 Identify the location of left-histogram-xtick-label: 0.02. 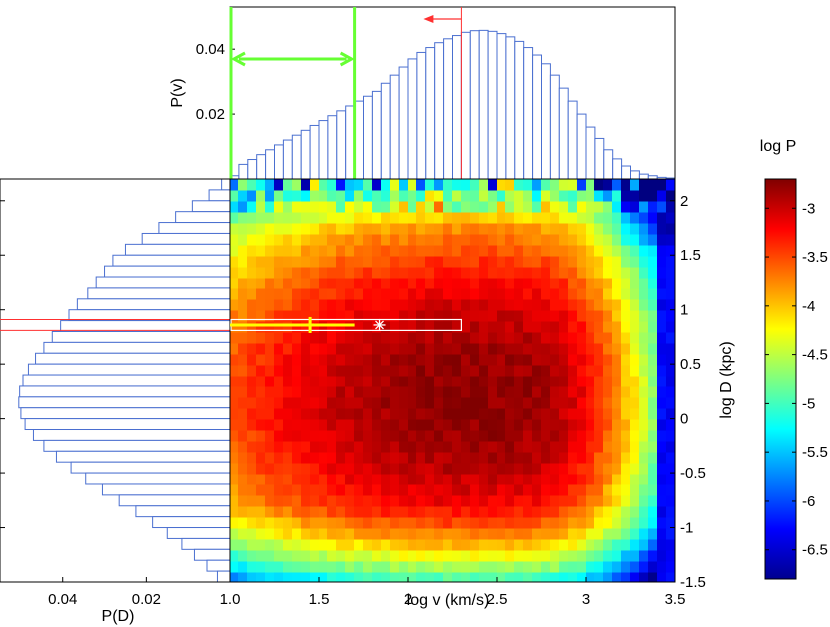
(146, 599).